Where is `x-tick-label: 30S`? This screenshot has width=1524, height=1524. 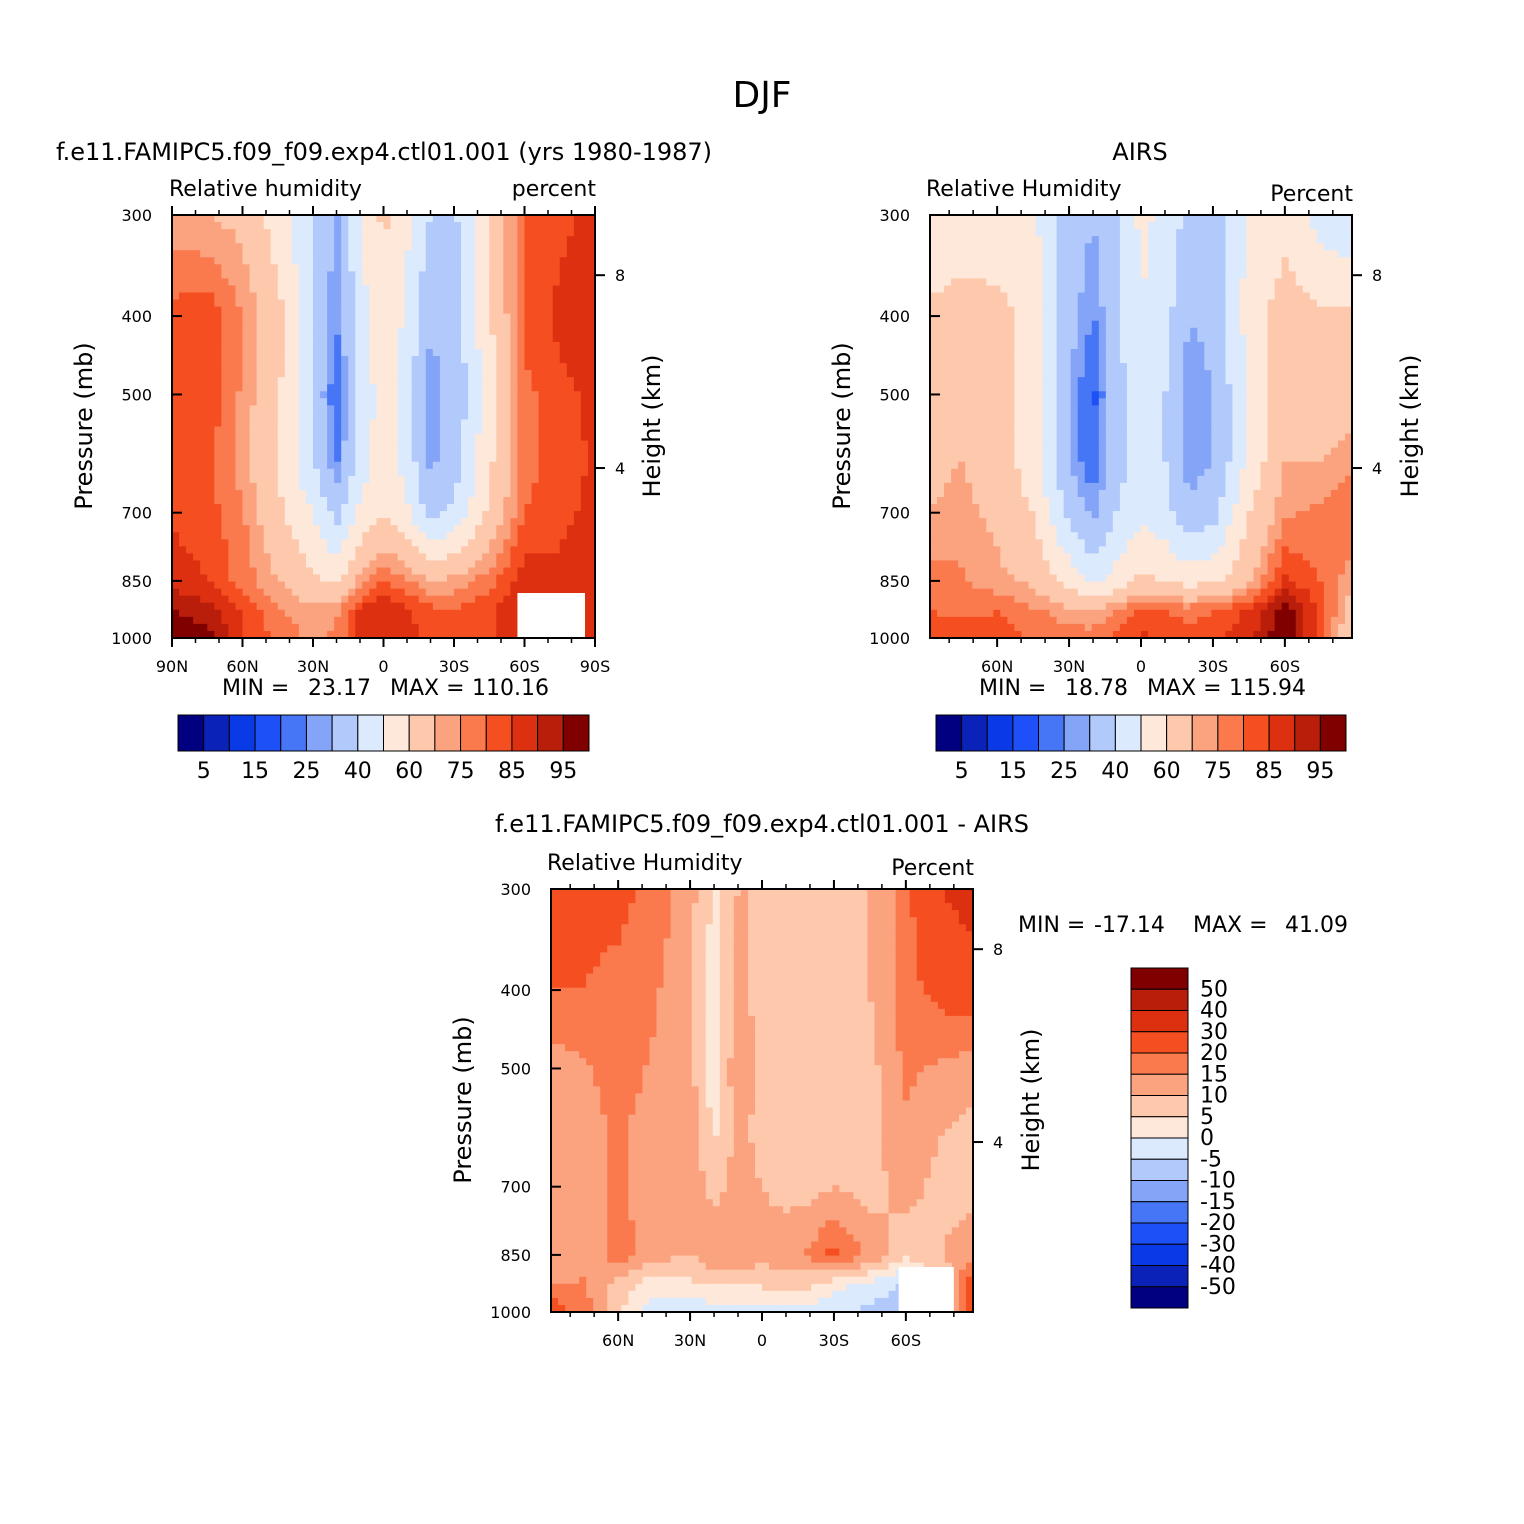
x-tick-label: 30S is located at coordinates (454, 666).